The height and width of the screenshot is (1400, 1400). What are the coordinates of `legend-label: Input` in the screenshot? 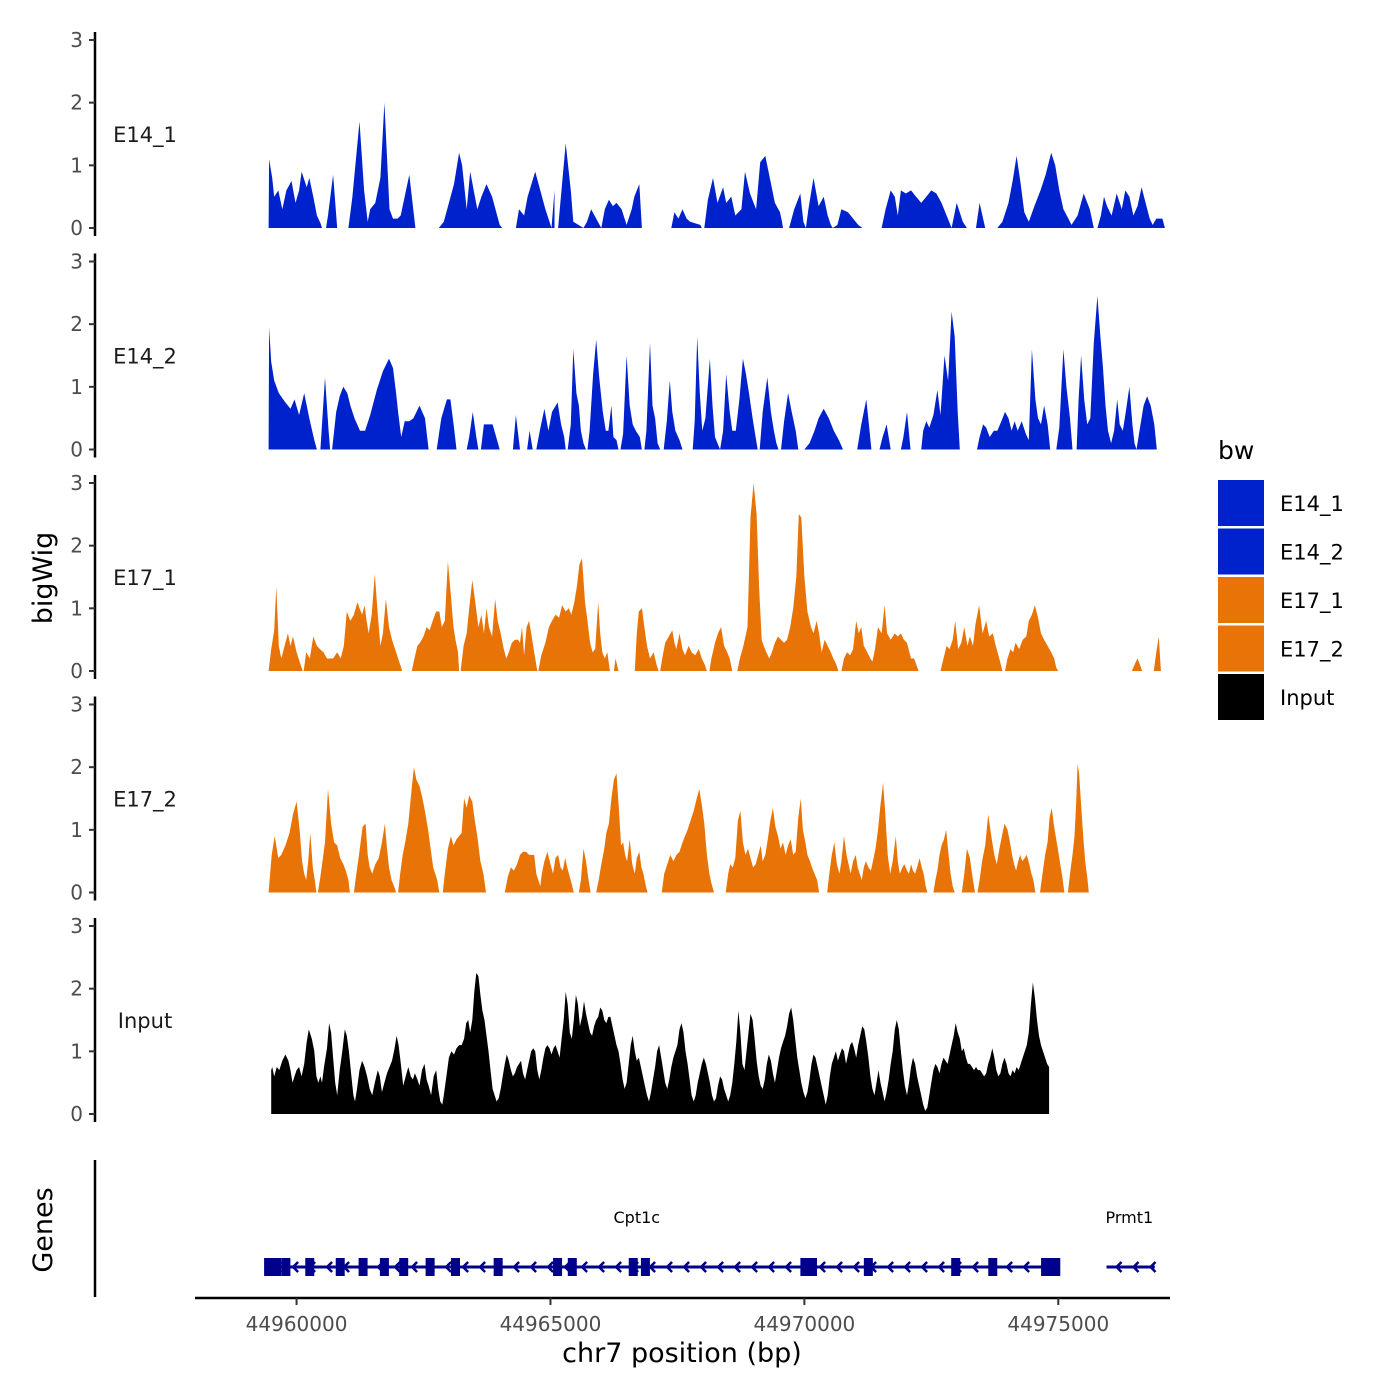 It's located at (1307, 698).